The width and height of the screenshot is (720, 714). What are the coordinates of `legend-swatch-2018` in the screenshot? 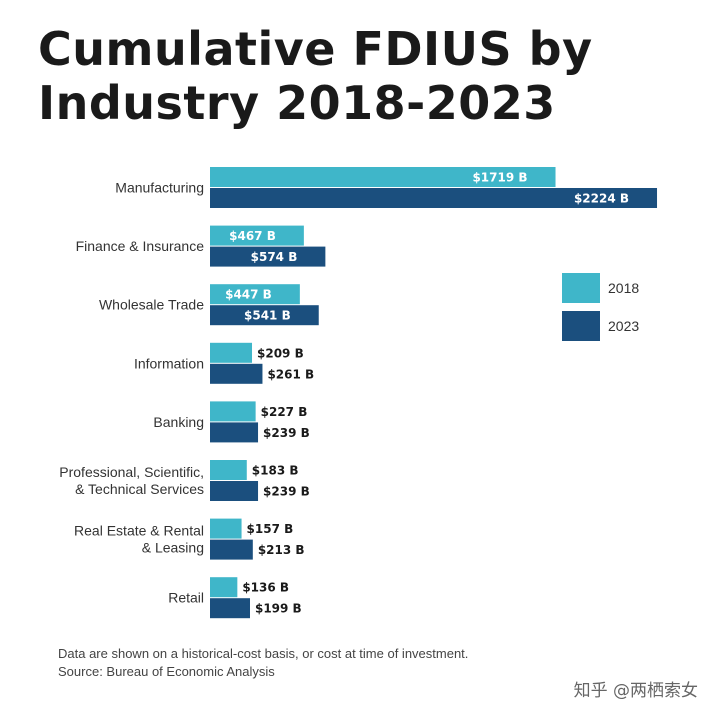 It's located at (581, 288).